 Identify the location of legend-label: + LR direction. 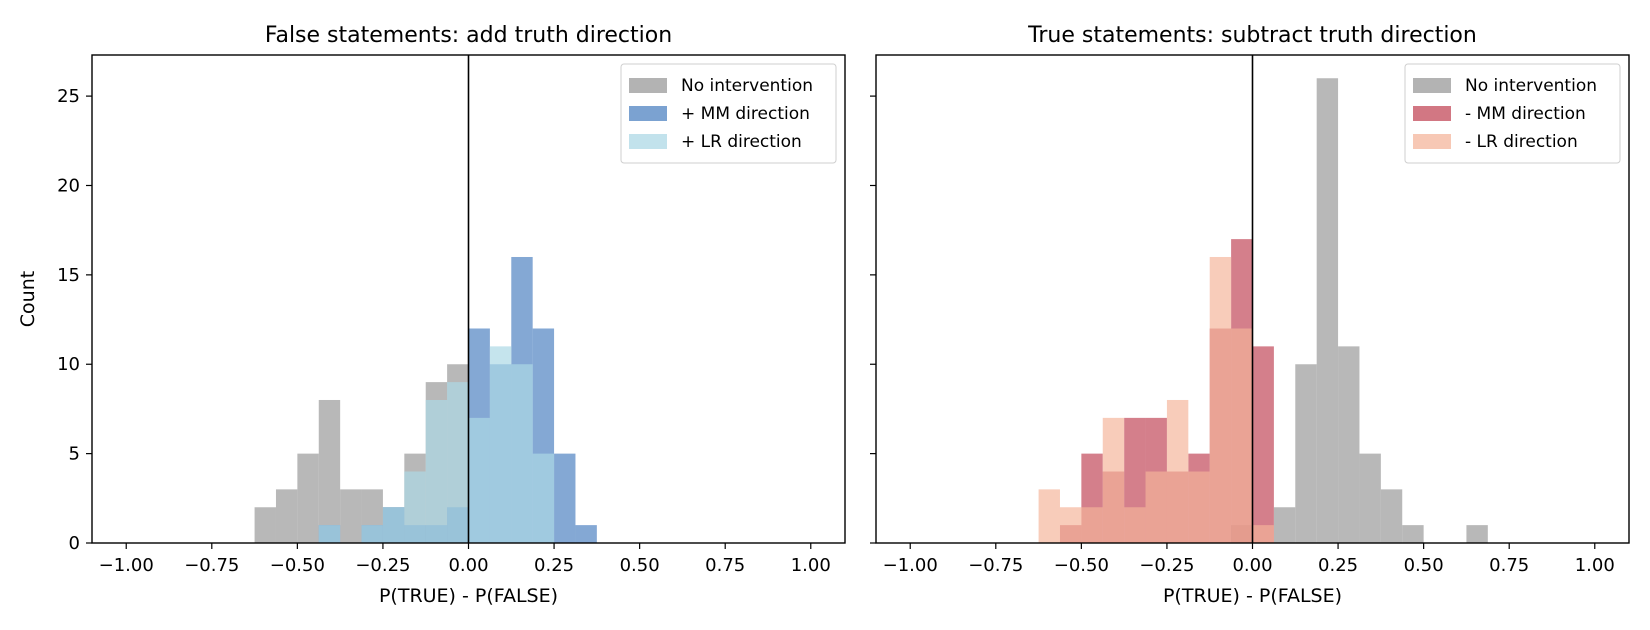
(741, 142).